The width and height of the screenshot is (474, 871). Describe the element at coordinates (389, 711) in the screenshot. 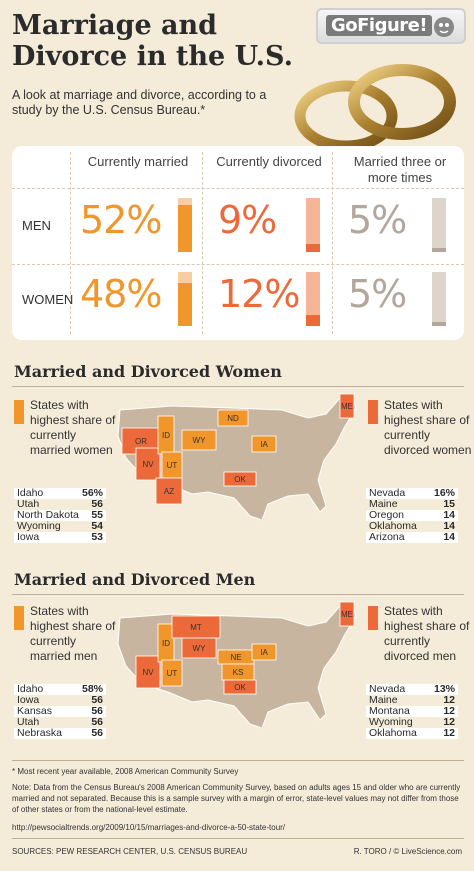

I see `state-name: Montana` at that location.